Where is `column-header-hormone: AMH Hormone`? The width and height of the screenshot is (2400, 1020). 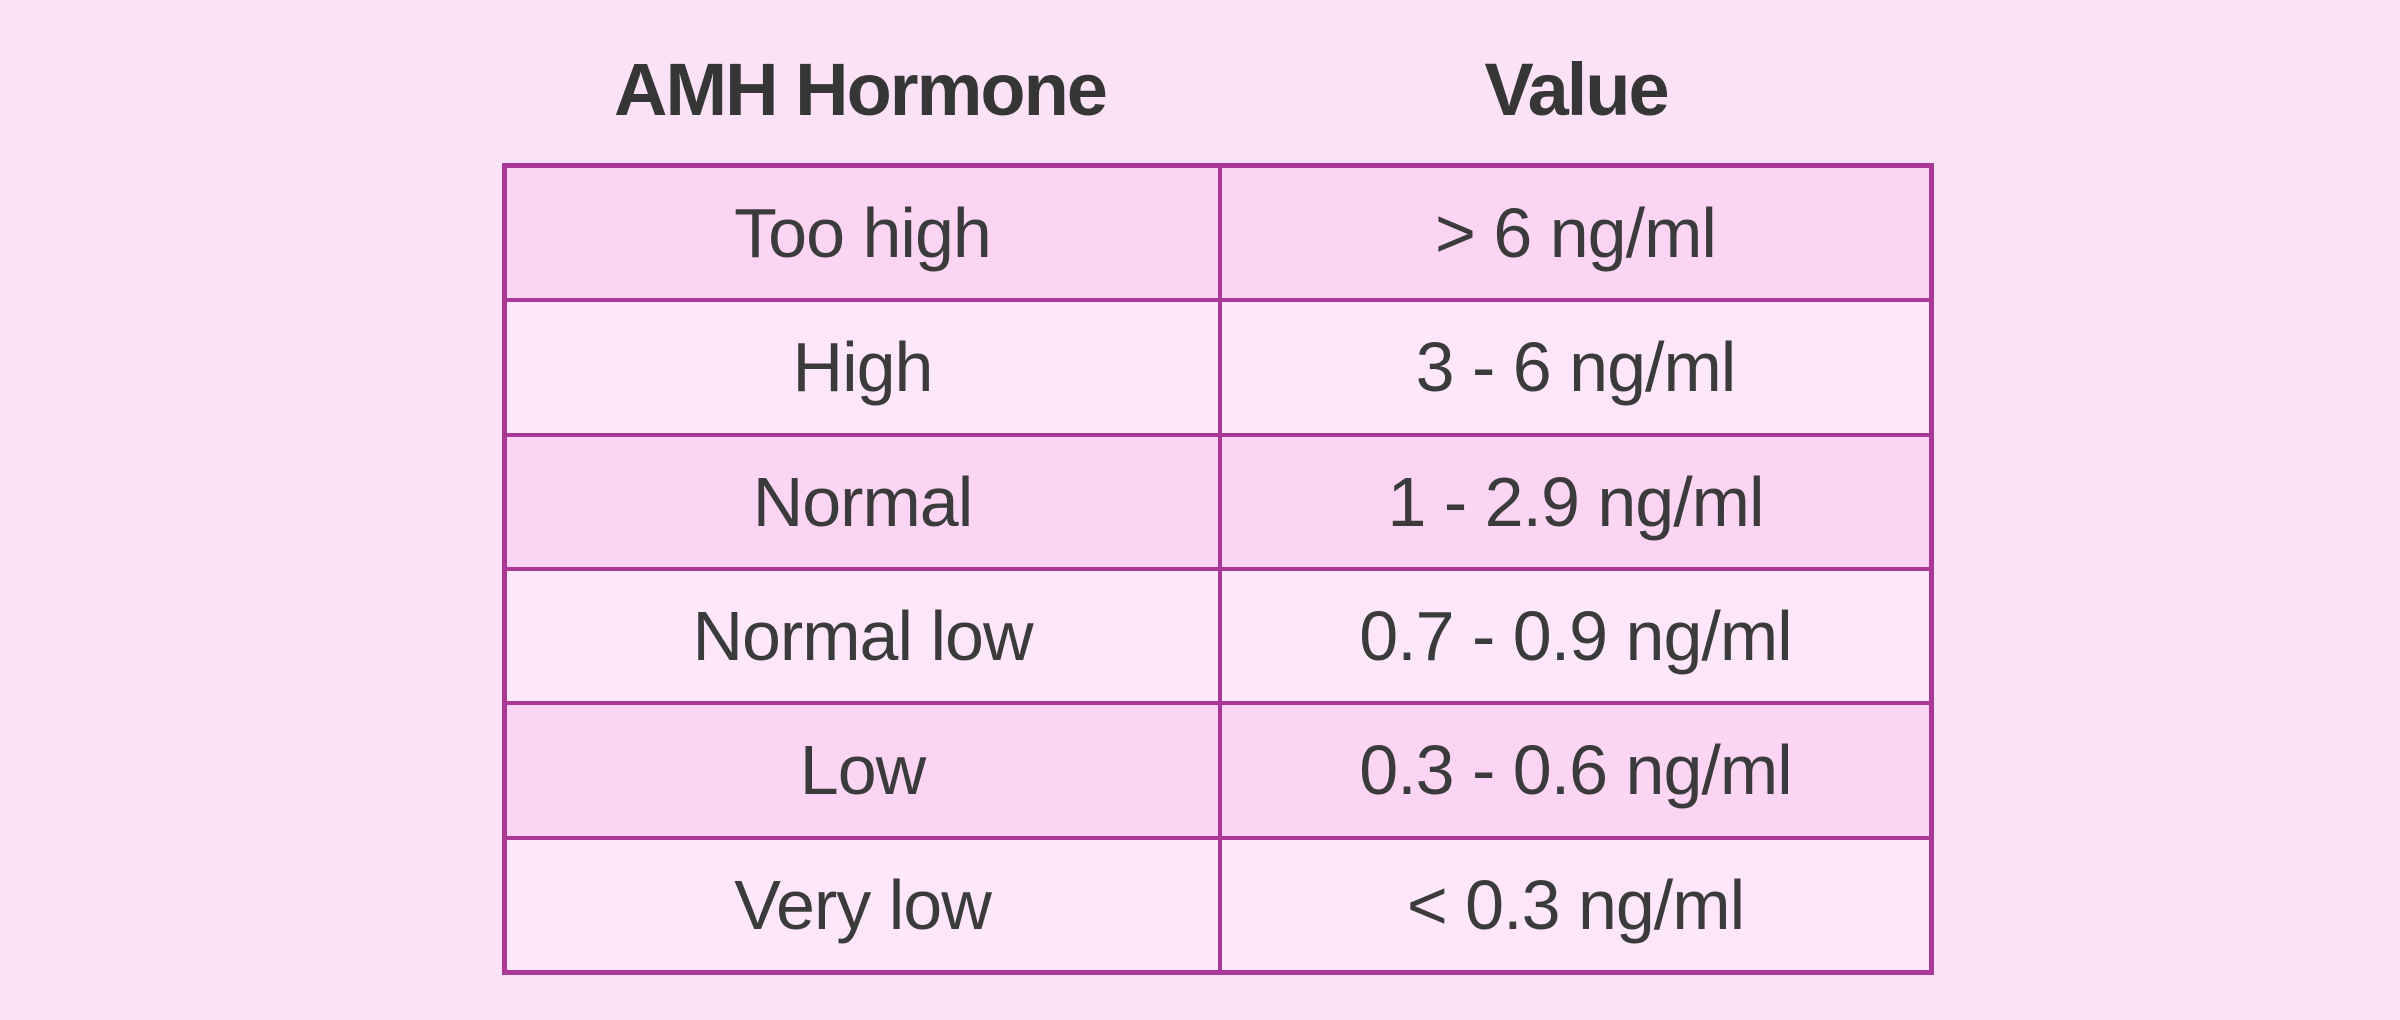 column-header-hormone: AMH Hormone is located at coordinates (861, 89).